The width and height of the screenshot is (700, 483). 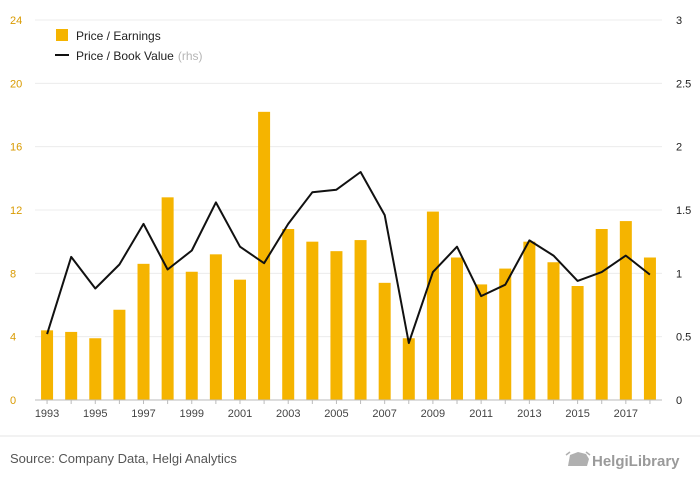 What do you see at coordinates (288, 414) in the screenshot?
I see `x-tick-label: 2003` at bounding box center [288, 414].